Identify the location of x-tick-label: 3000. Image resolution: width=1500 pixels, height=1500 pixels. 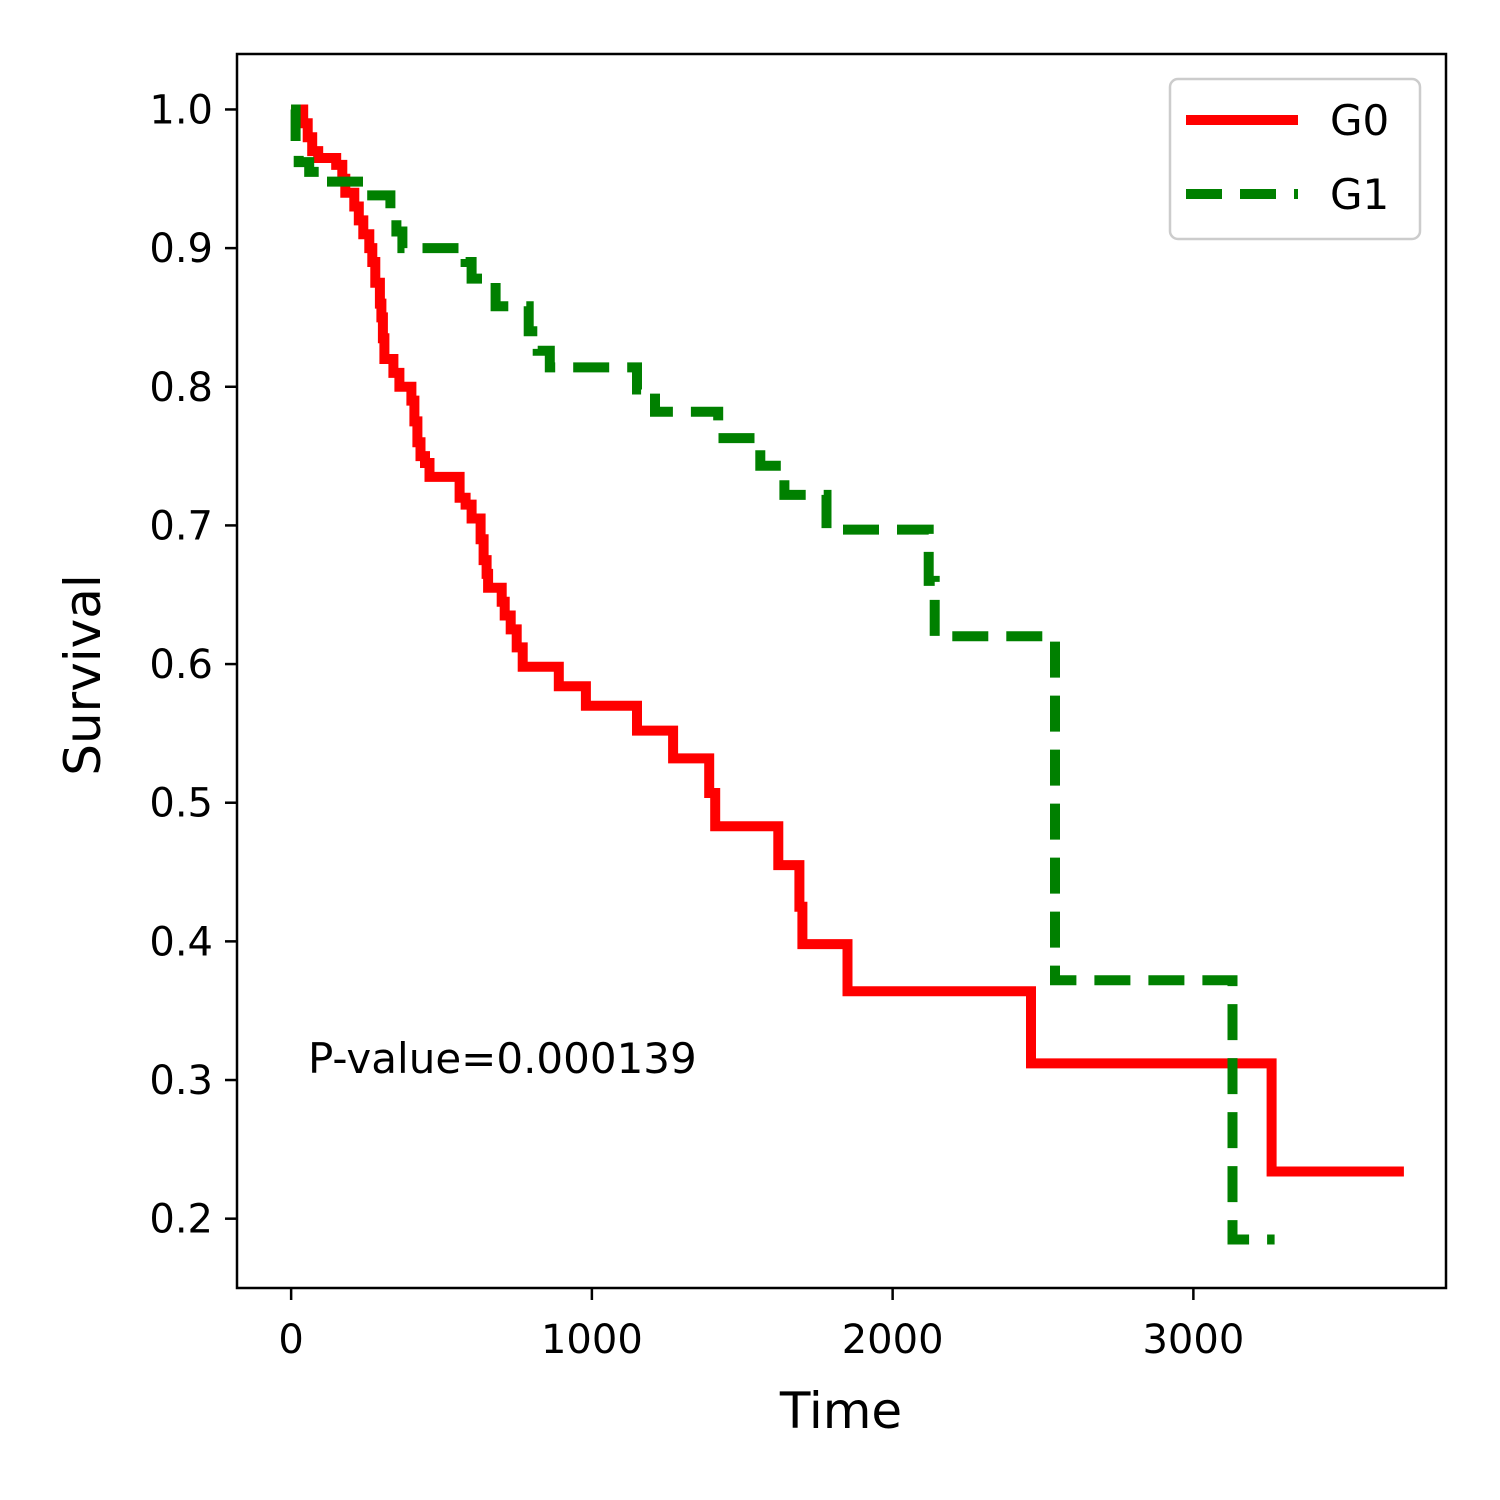
(1193, 1340).